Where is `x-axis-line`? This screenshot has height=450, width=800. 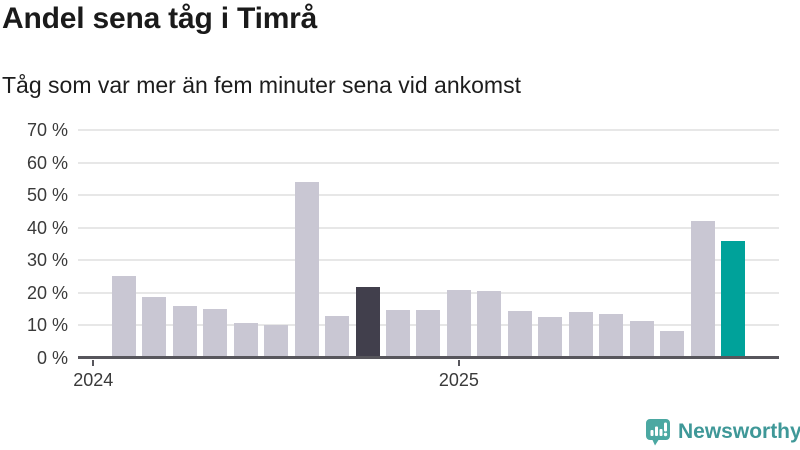 x-axis-line is located at coordinates (428, 357).